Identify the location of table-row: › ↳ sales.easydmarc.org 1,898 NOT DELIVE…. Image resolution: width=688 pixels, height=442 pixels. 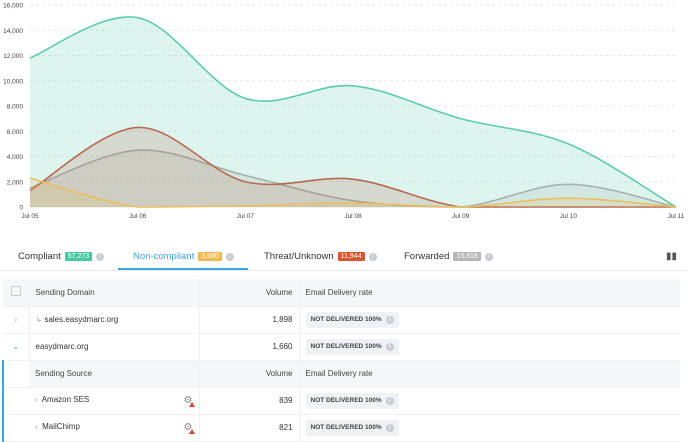
(341, 320).